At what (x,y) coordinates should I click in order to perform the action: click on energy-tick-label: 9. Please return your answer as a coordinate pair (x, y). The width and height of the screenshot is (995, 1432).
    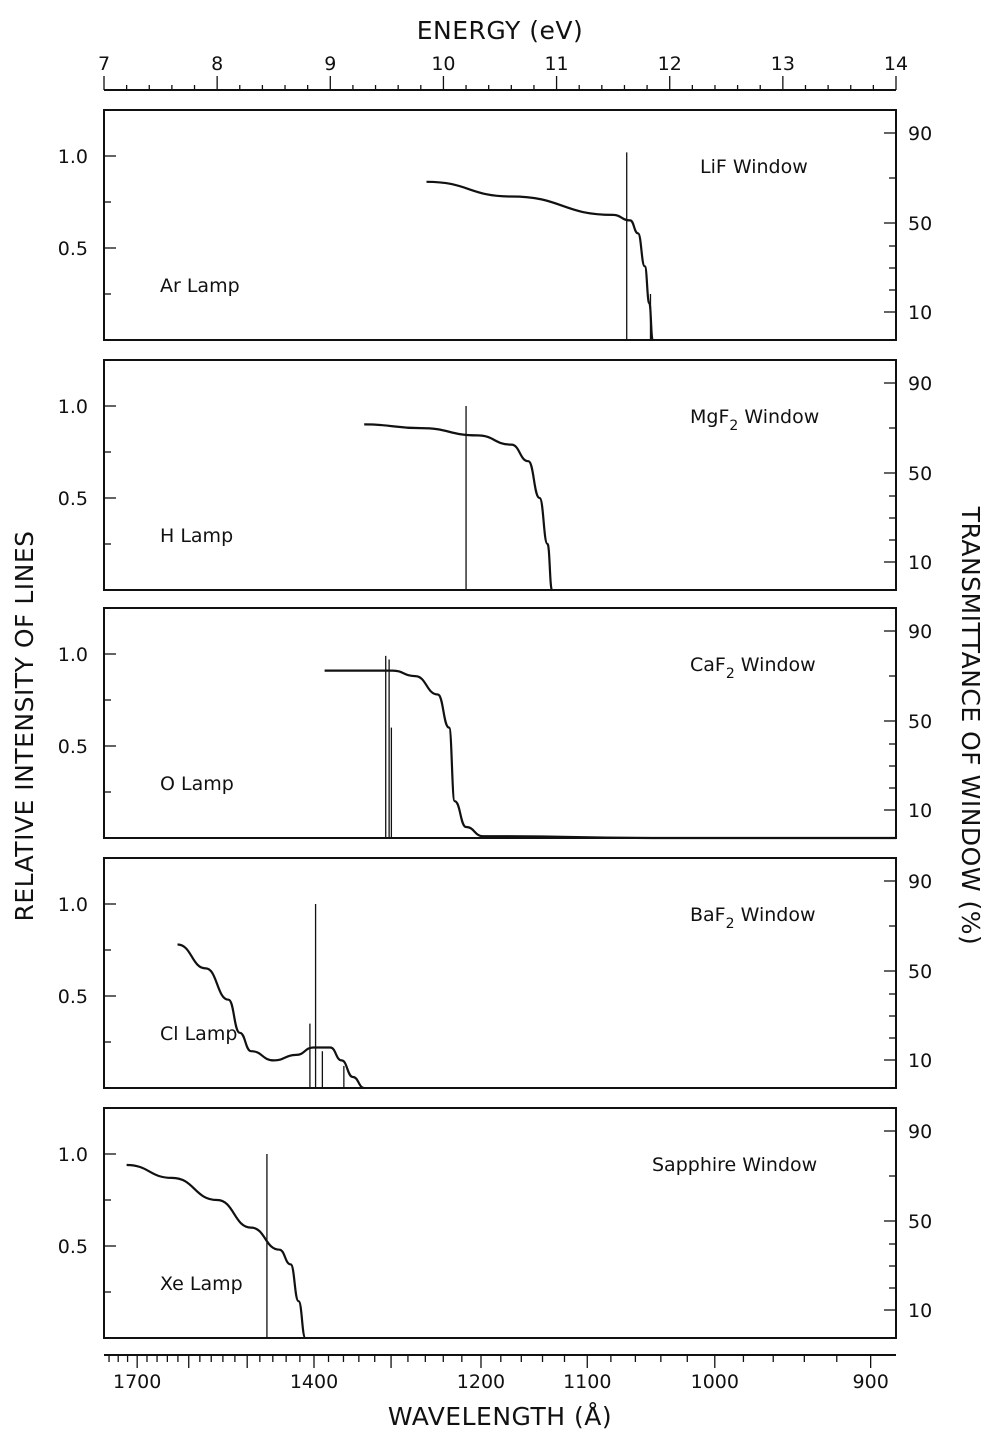
    Looking at the image, I should click on (330, 64).